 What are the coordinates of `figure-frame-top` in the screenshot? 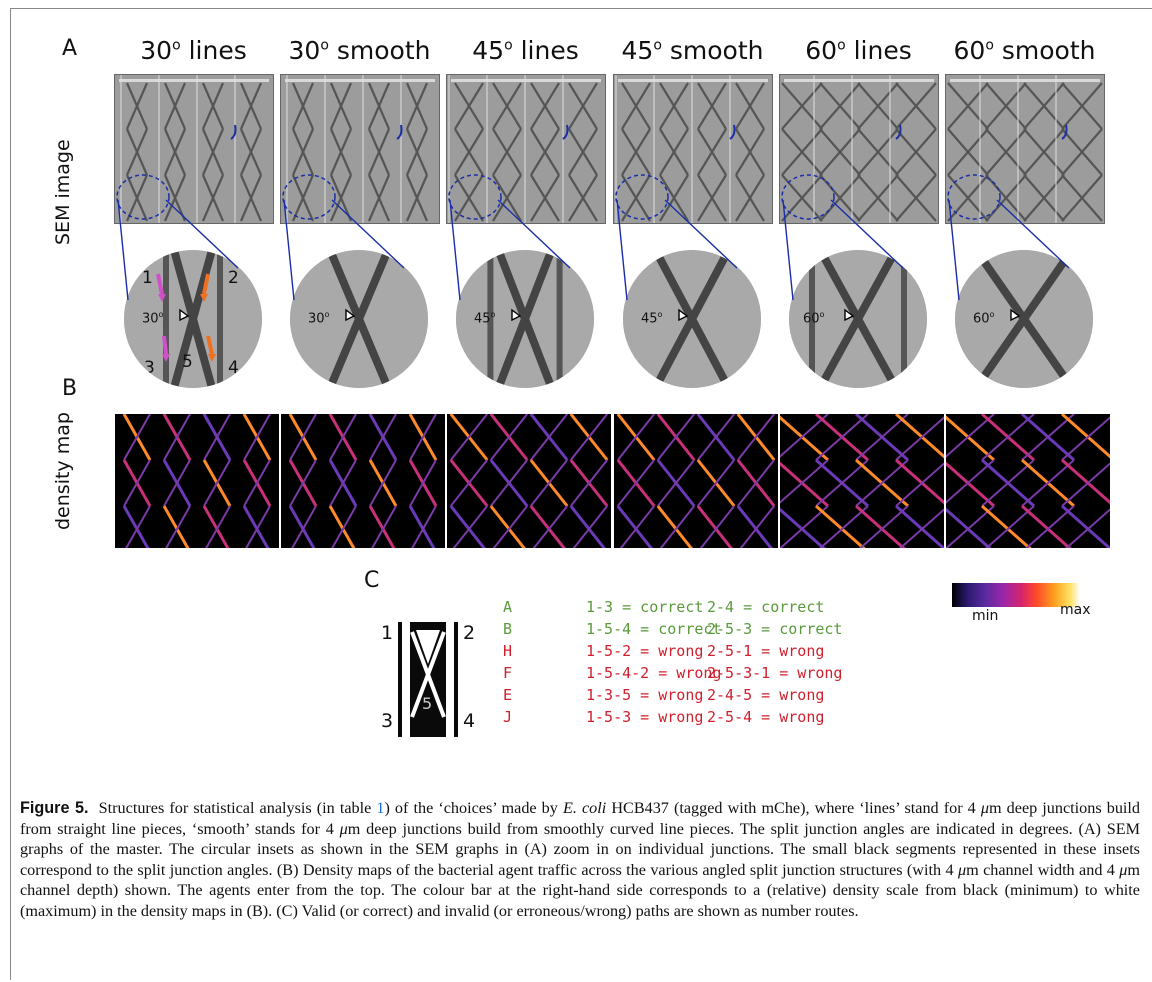 It's located at (581, 8).